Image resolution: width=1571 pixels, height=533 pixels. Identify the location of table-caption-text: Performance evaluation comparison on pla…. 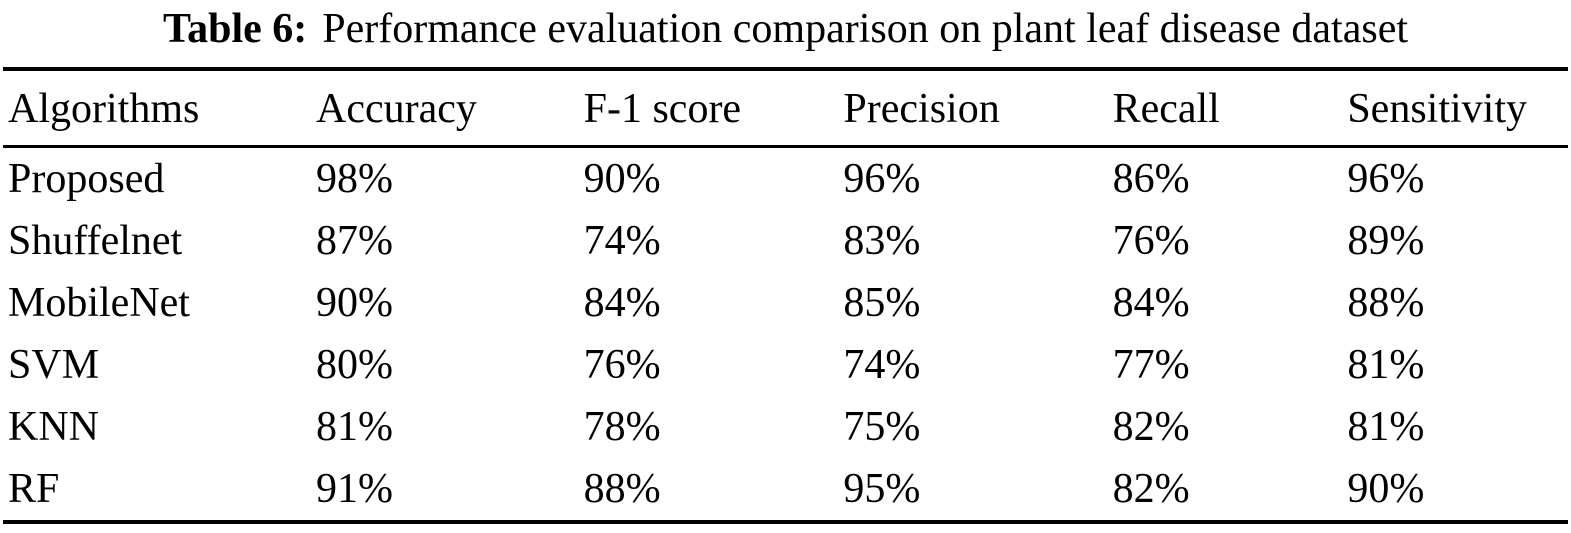
(865, 29).